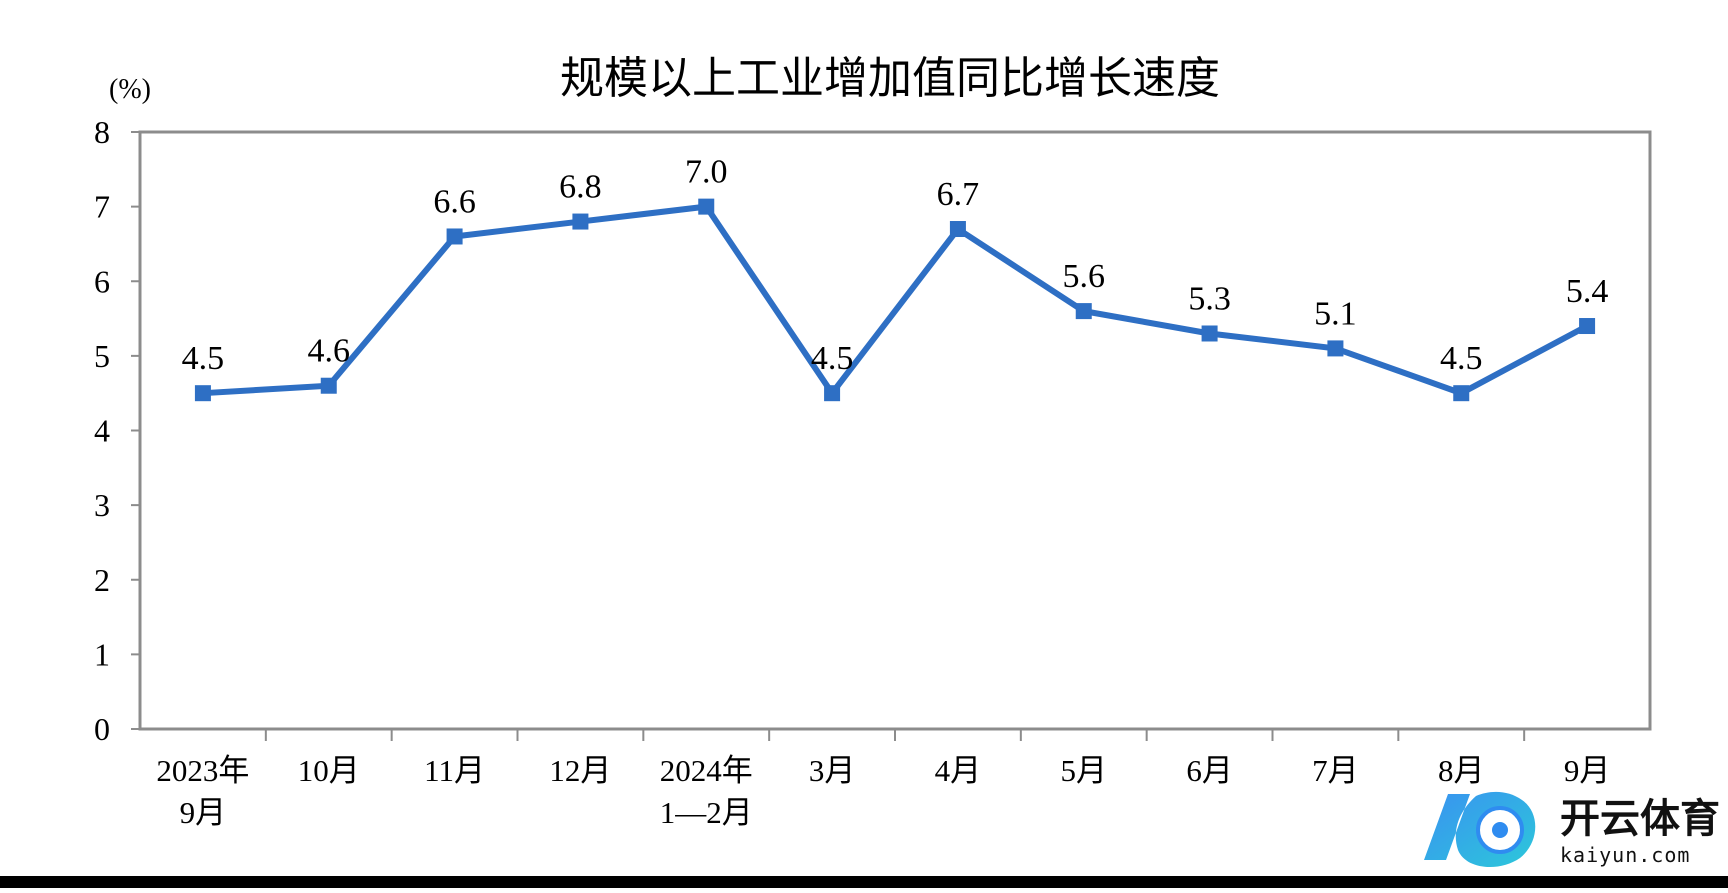 The width and height of the screenshot is (1728, 893). Describe the element at coordinates (580, 187) in the screenshot. I see `data-value-label: 6.8` at that location.